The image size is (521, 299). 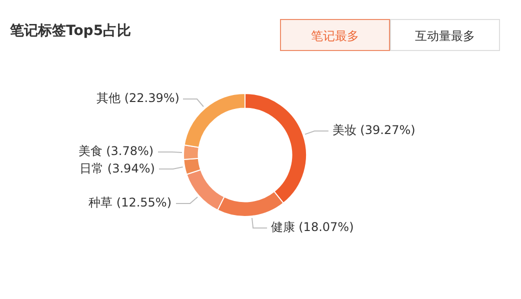 I want to click on slice-label: 日常 (3.94%), so click(x=117, y=169).